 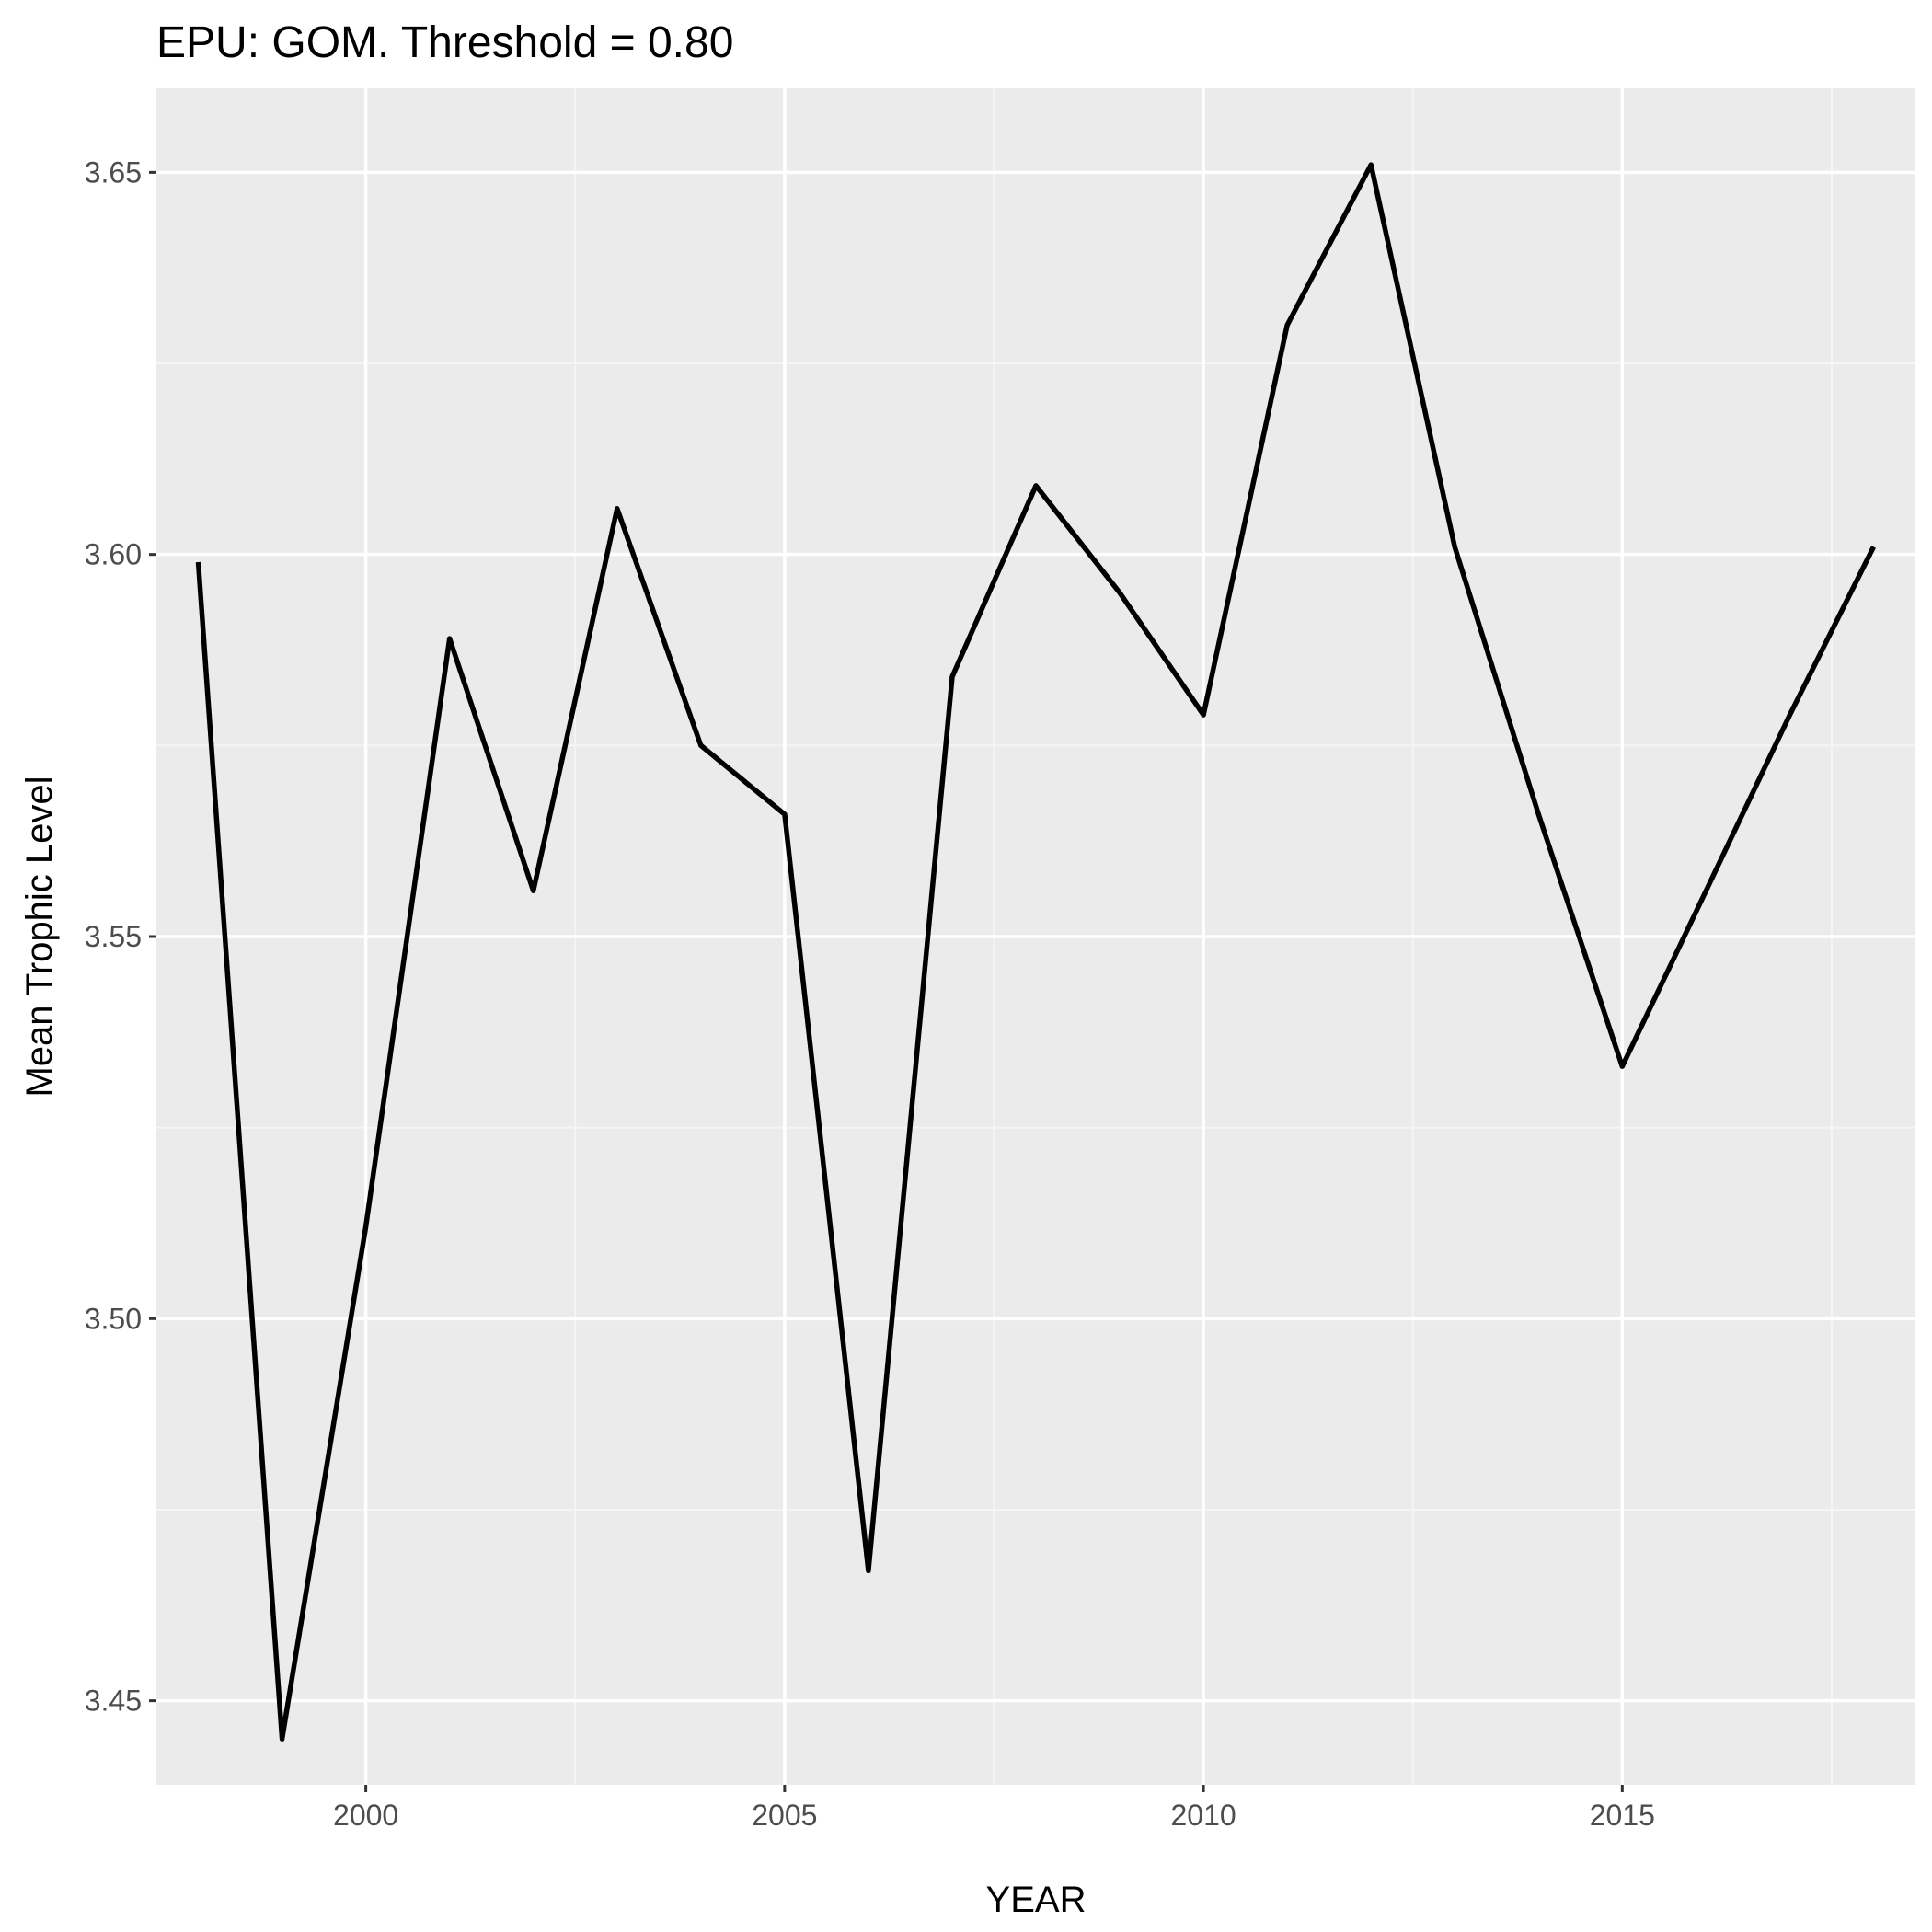 What do you see at coordinates (113, 1318) in the screenshot?
I see `y-tick-label: 3.50` at bounding box center [113, 1318].